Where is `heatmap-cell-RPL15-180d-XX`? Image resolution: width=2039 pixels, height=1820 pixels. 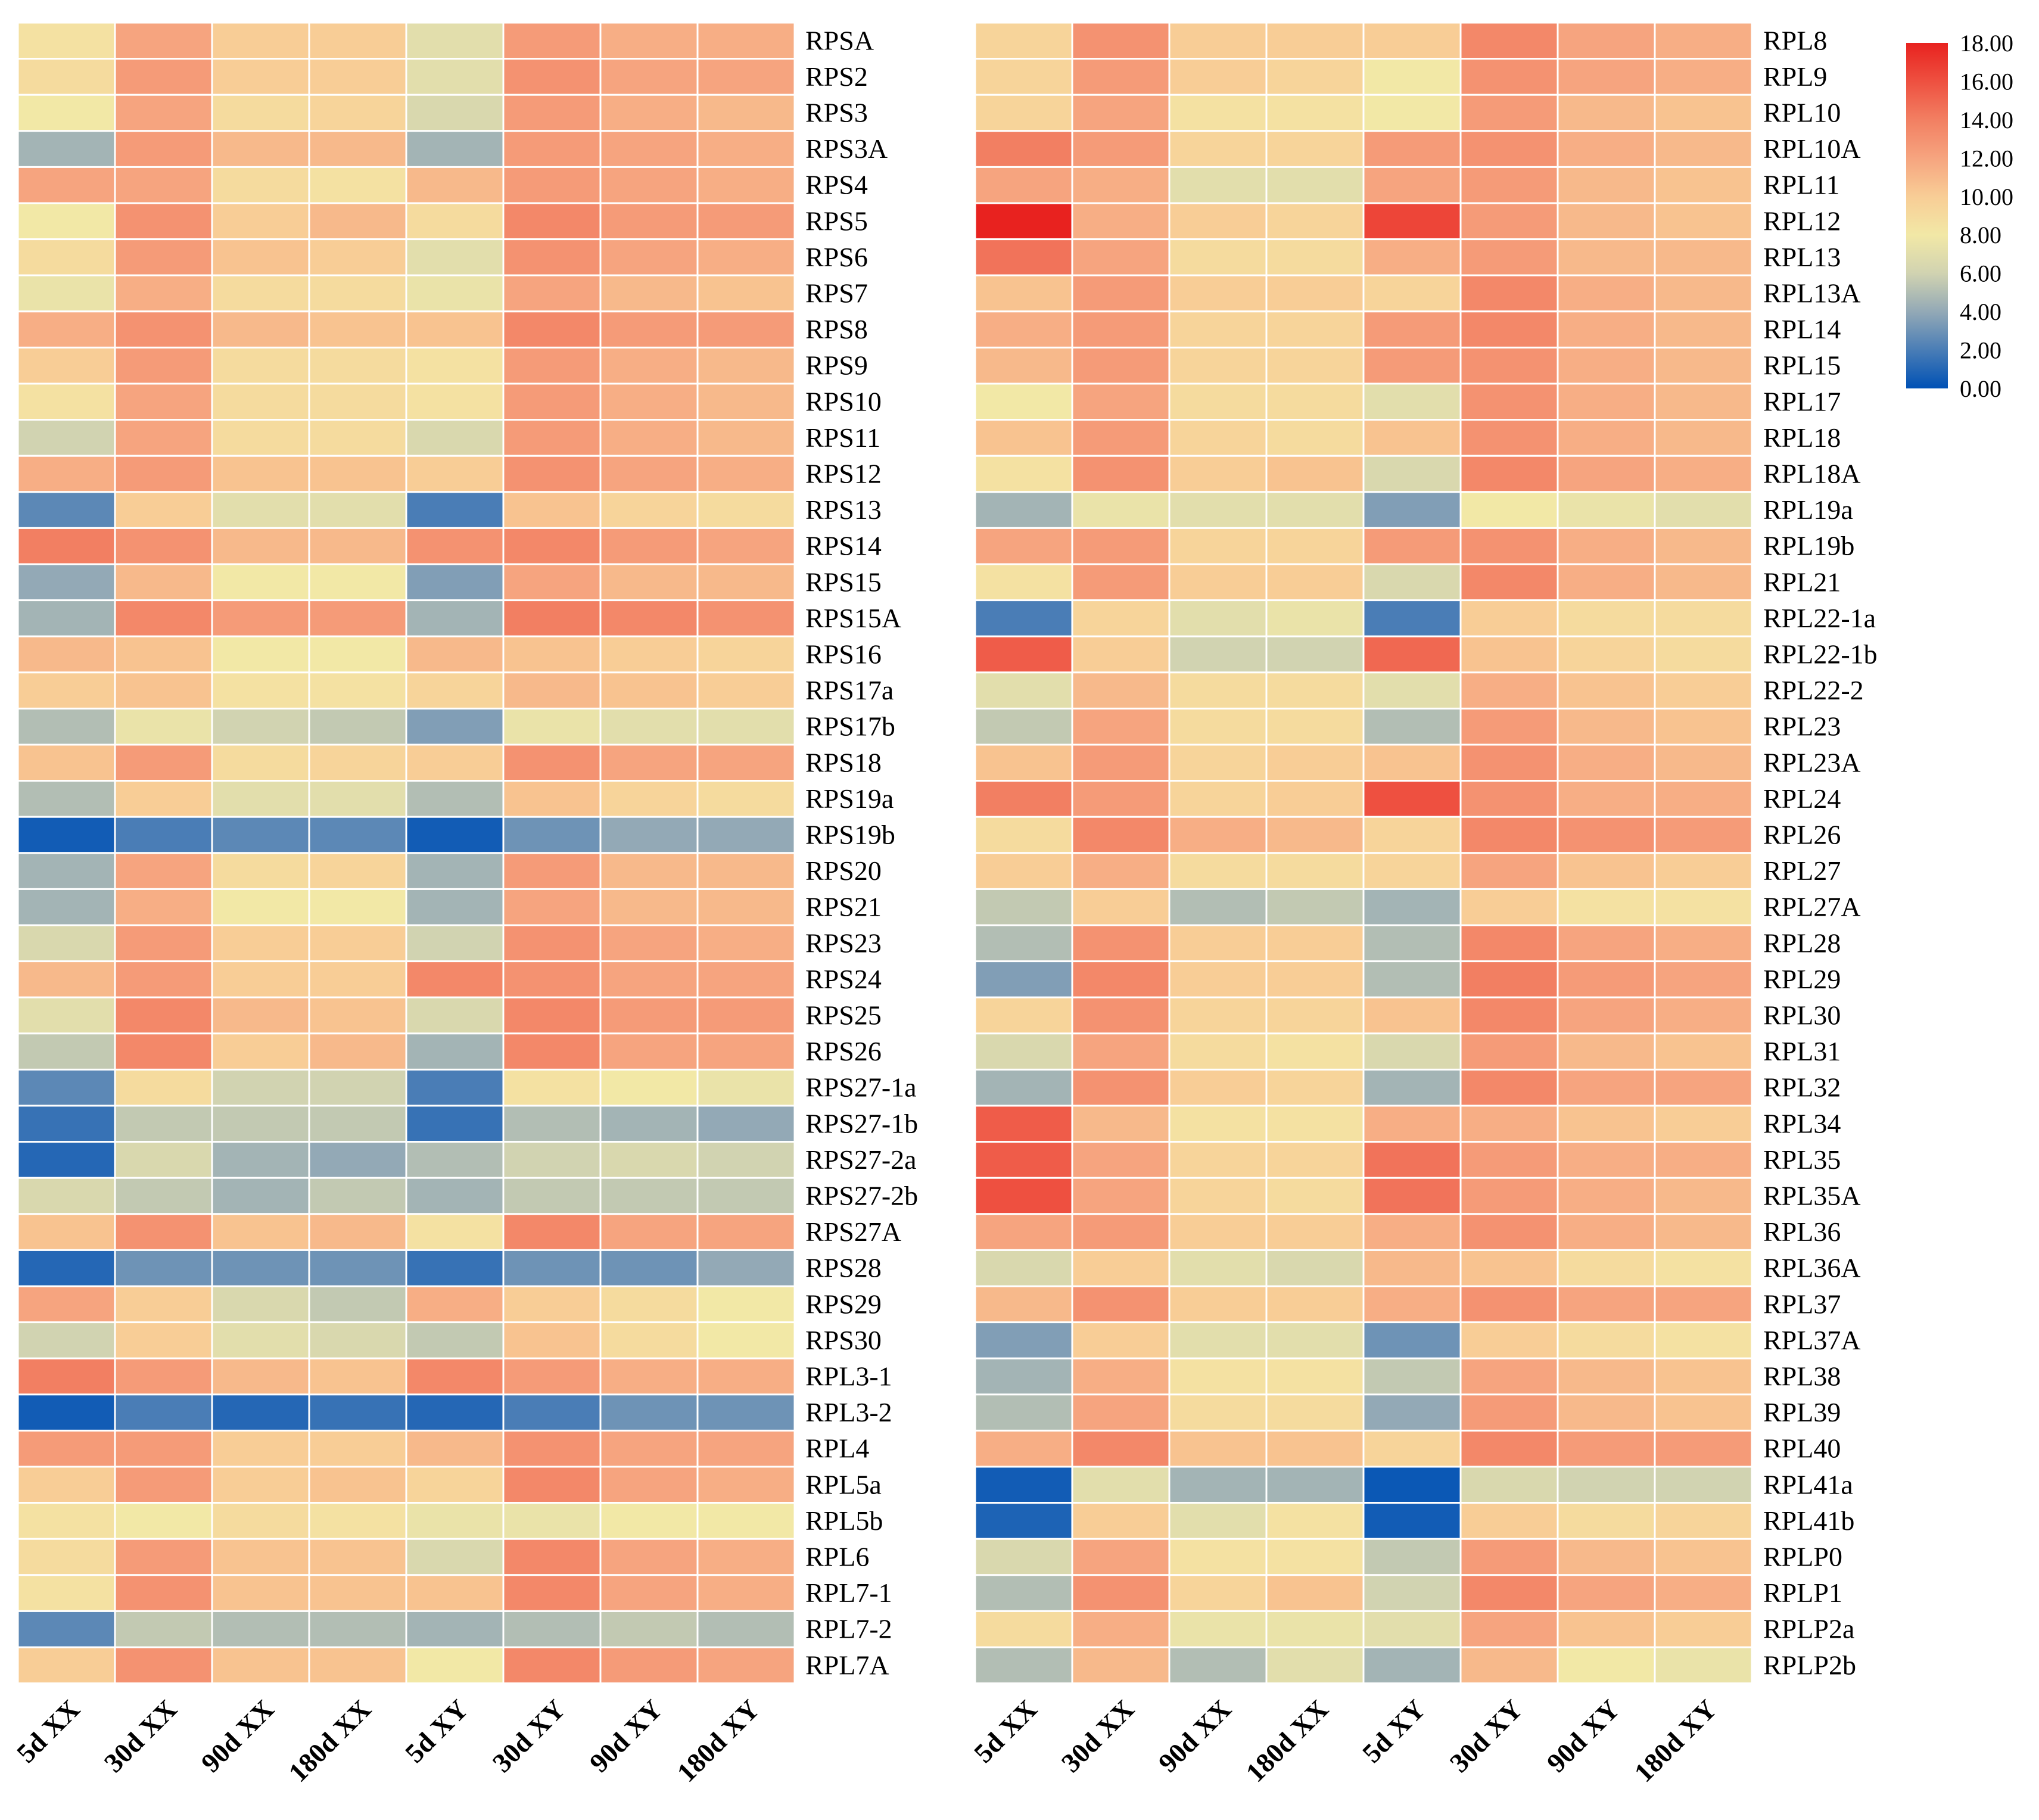 heatmap-cell-RPL15-180d-XX is located at coordinates (1315, 365).